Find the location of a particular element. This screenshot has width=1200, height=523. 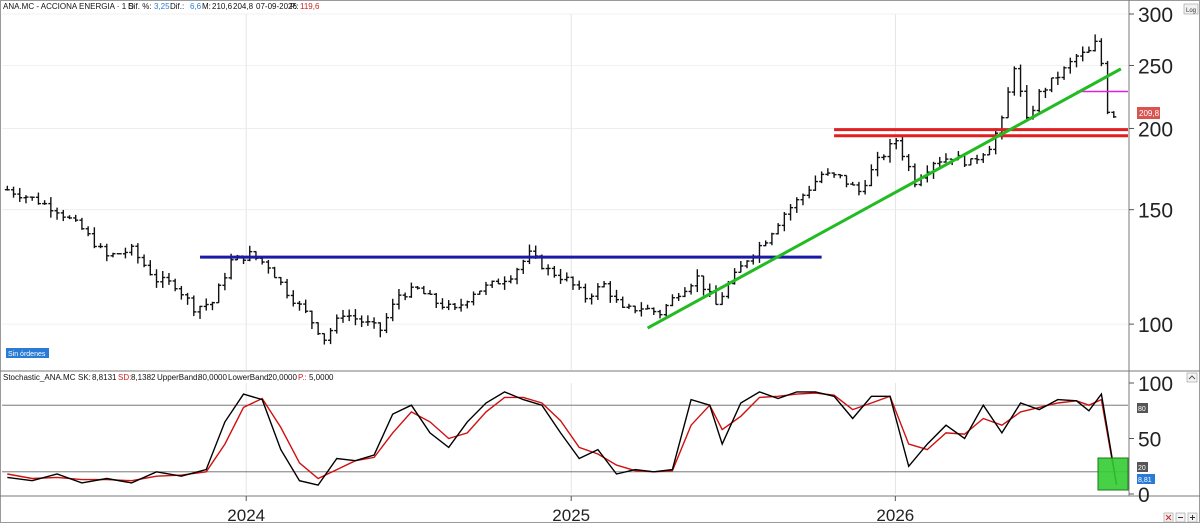

dif-pct-value: 3,25 is located at coordinates (162, 6).